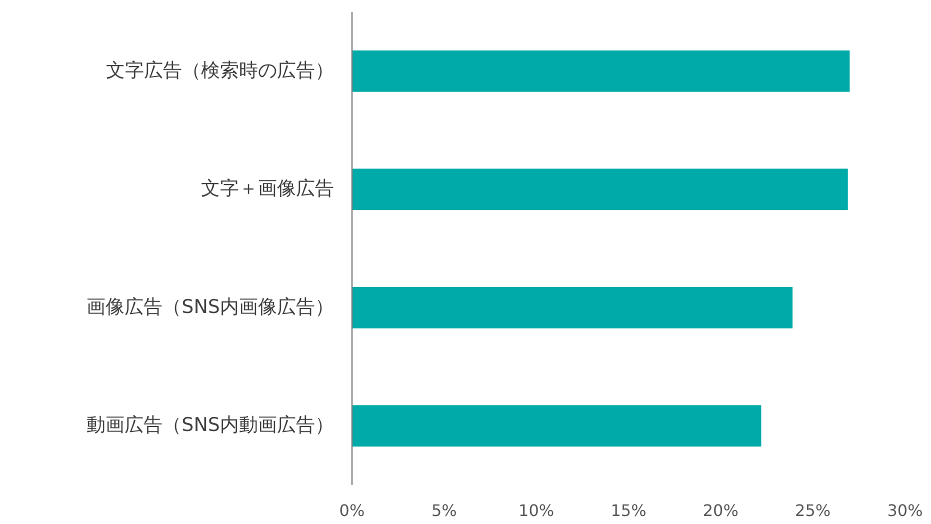 This screenshot has width=931, height=524. I want to click on y-tick-label: 文字広告（検索時の広告）, so click(220, 70).